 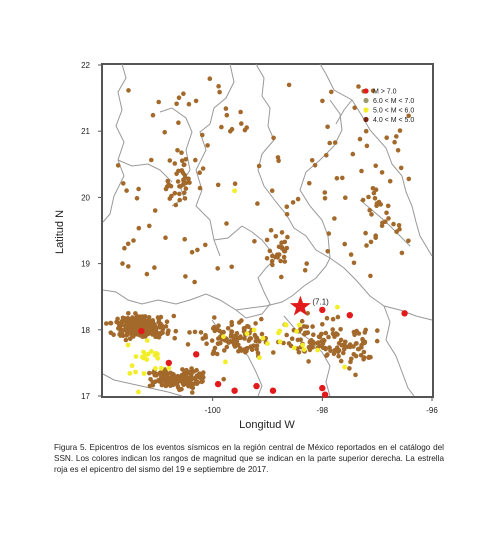 What do you see at coordinates (85, 264) in the screenshot?
I see `y-tick-label: 19` at bounding box center [85, 264].